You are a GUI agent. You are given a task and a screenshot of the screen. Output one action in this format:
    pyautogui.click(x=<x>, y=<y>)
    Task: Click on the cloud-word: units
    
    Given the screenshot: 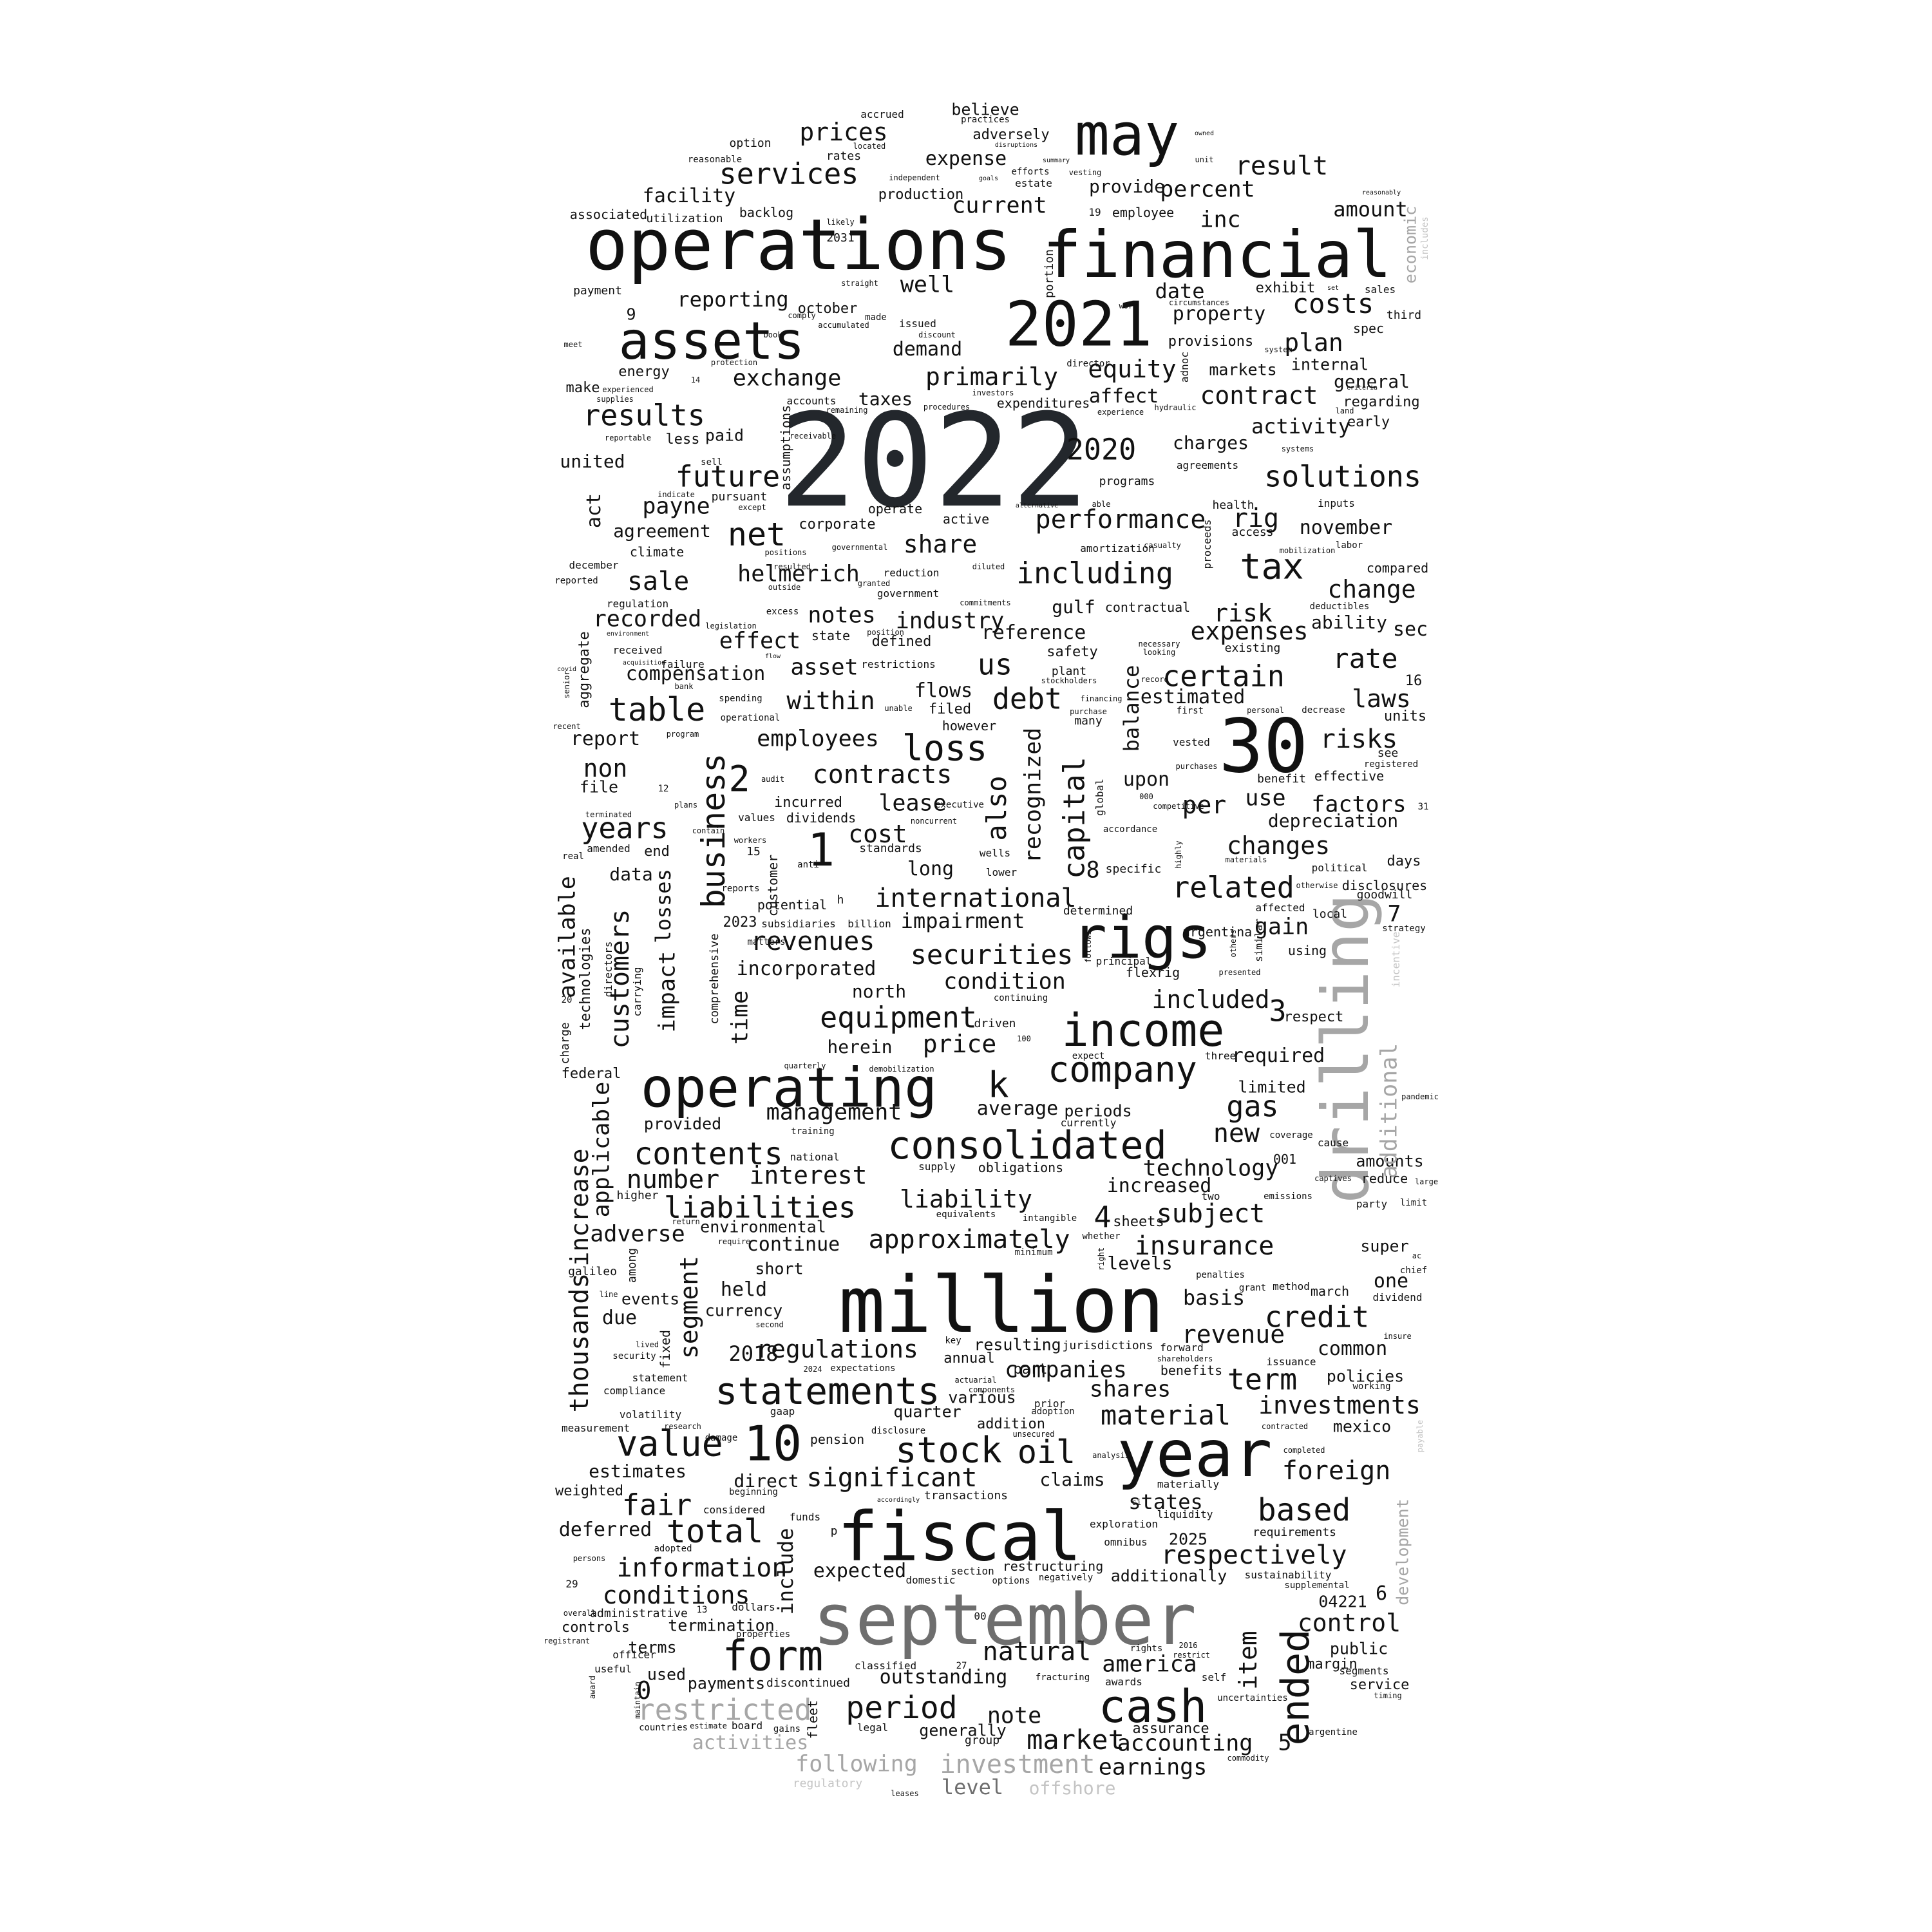 What is the action you would take?
    pyautogui.click(x=1405, y=716)
    